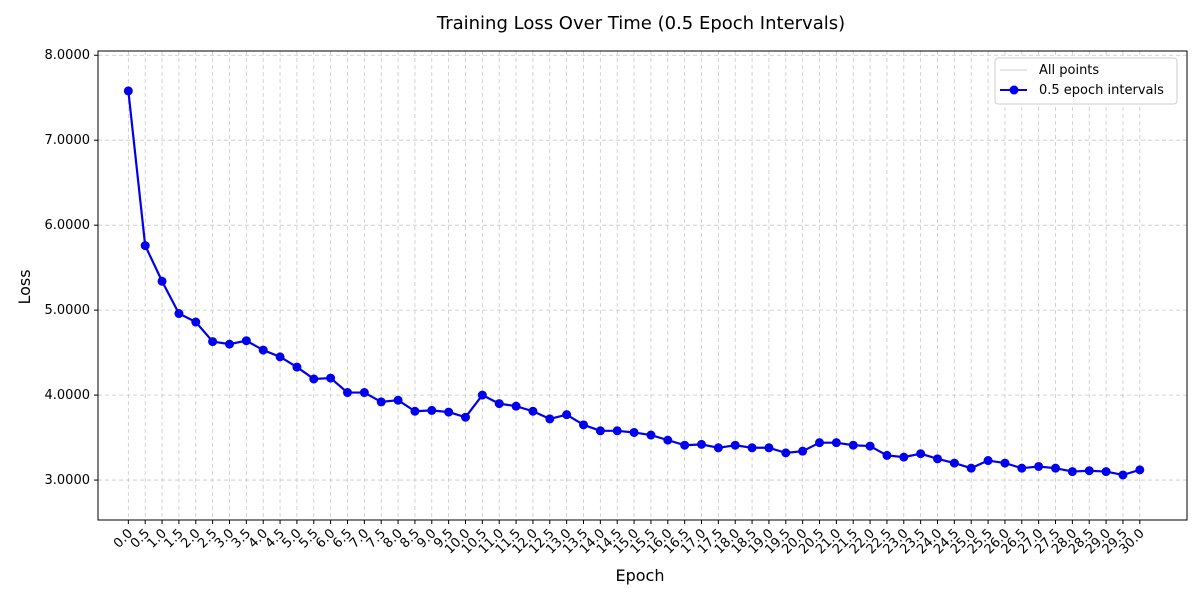 This screenshot has height=600, width=1200. I want to click on legend-marker-epoch-intervals, so click(1014, 90).